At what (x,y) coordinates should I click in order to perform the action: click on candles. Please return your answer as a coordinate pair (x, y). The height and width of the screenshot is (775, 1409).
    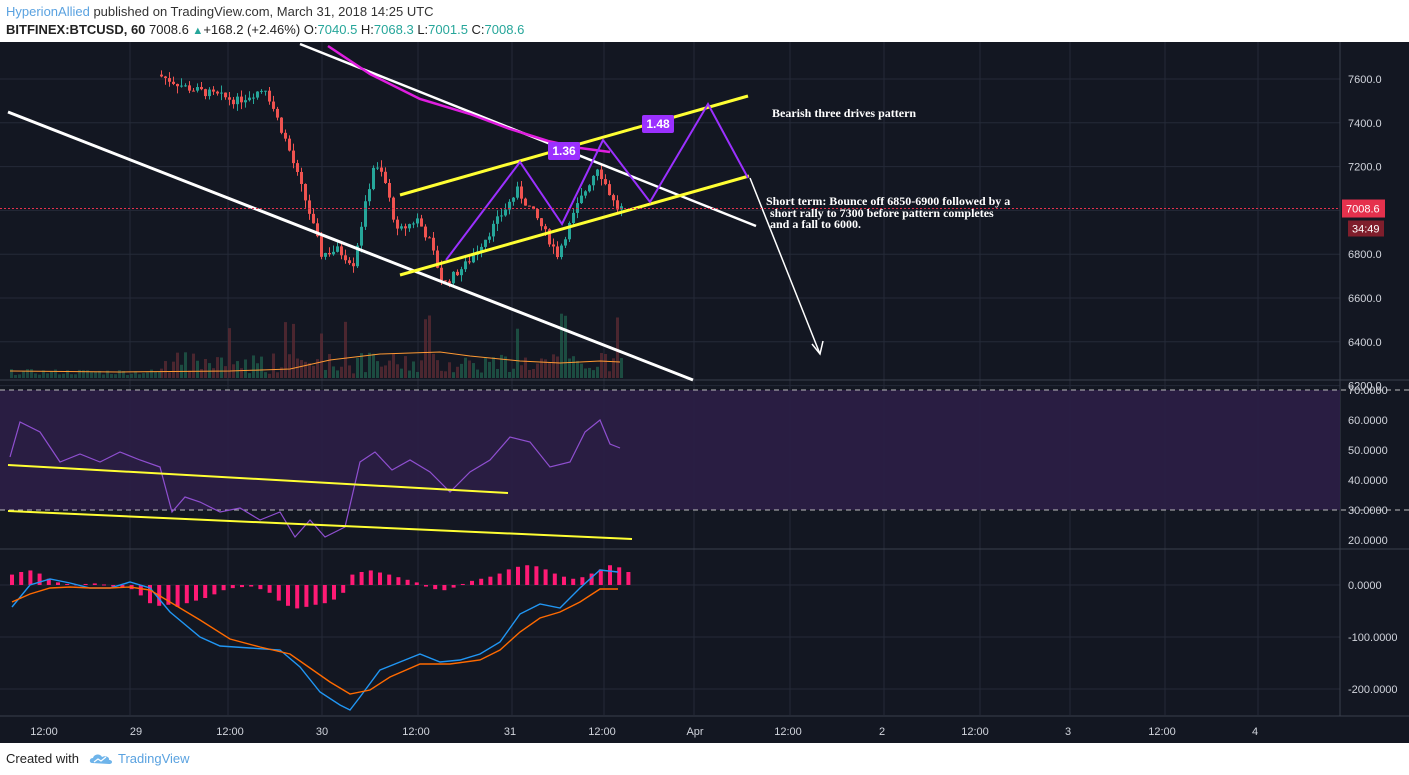
    Looking at the image, I should click on (391, 179).